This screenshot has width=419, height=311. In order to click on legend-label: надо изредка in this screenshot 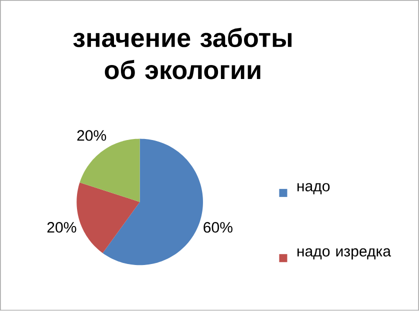, I will do `click(344, 254)`.